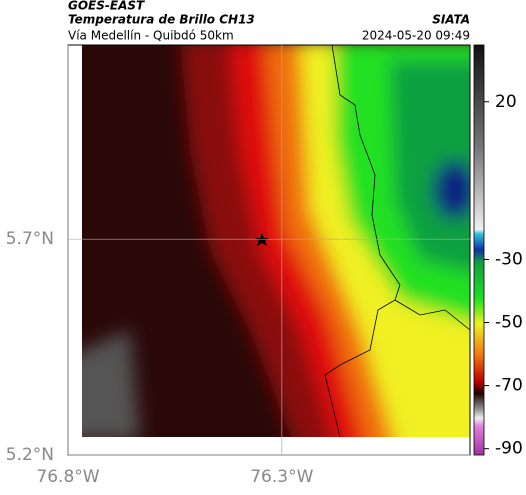  What do you see at coordinates (161, 20) in the screenshot?
I see `subtitle: Temperatura de Brillo CH13` at bounding box center [161, 20].